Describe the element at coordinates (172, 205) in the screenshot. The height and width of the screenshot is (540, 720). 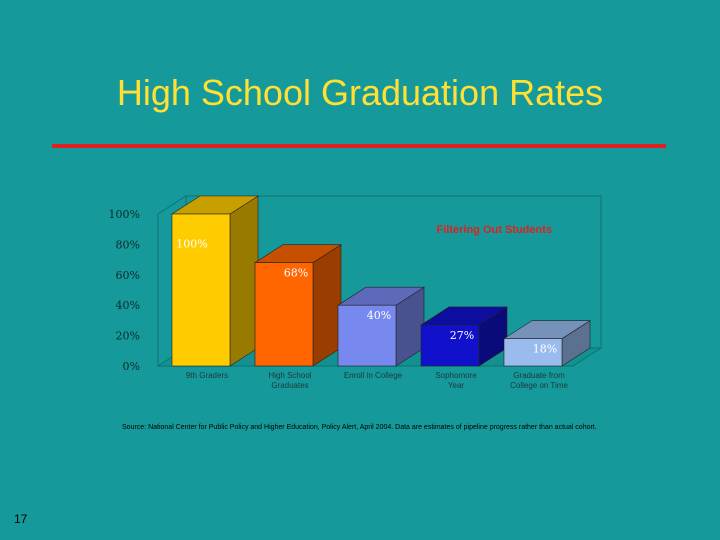
I see `y-axis-top-line` at that location.